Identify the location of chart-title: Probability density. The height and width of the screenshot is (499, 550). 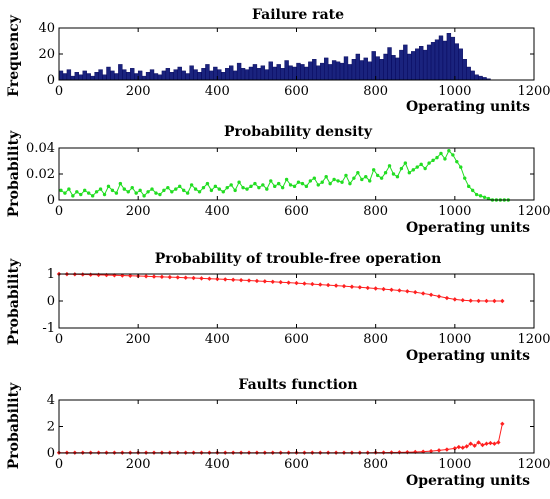
(298, 132).